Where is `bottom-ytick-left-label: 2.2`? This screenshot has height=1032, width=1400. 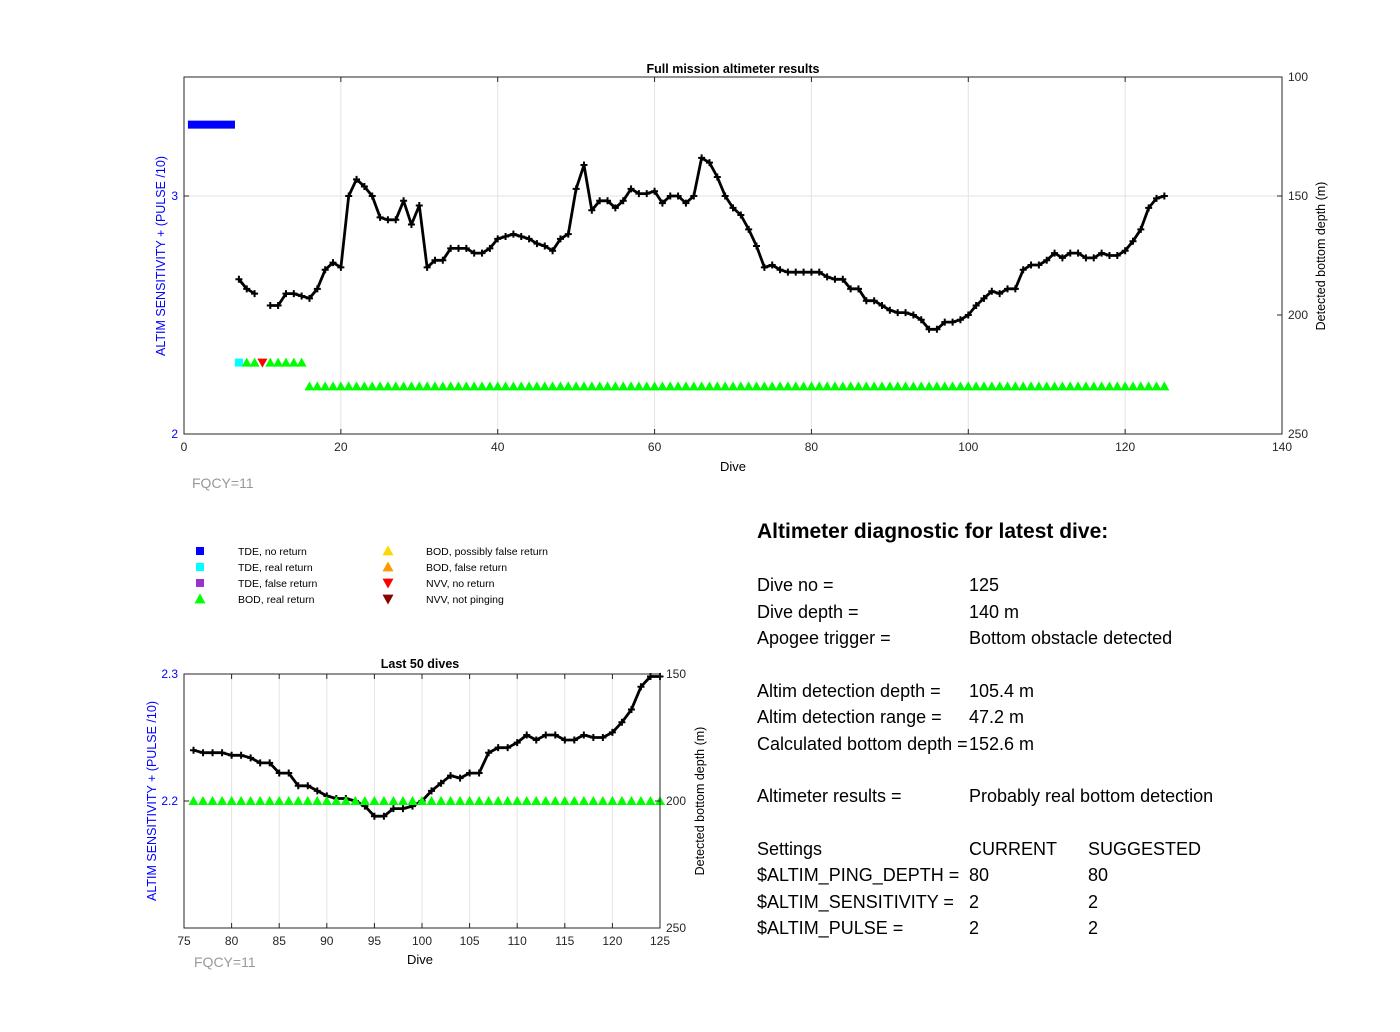
bottom-ytick-left-label: 2.2 is located at coordinates (169, 801).